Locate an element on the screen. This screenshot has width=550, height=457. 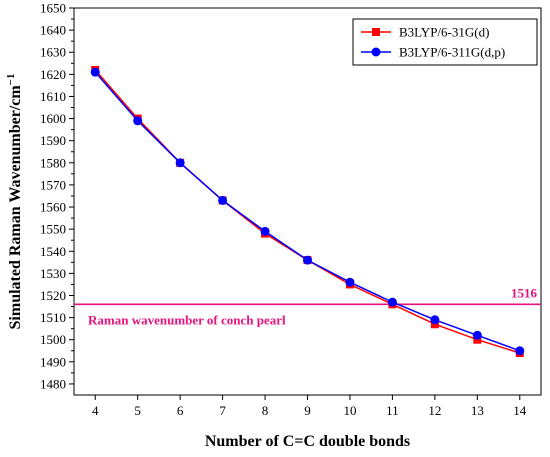
y-tick-label: 1620 is located at coordinates (53, 74).